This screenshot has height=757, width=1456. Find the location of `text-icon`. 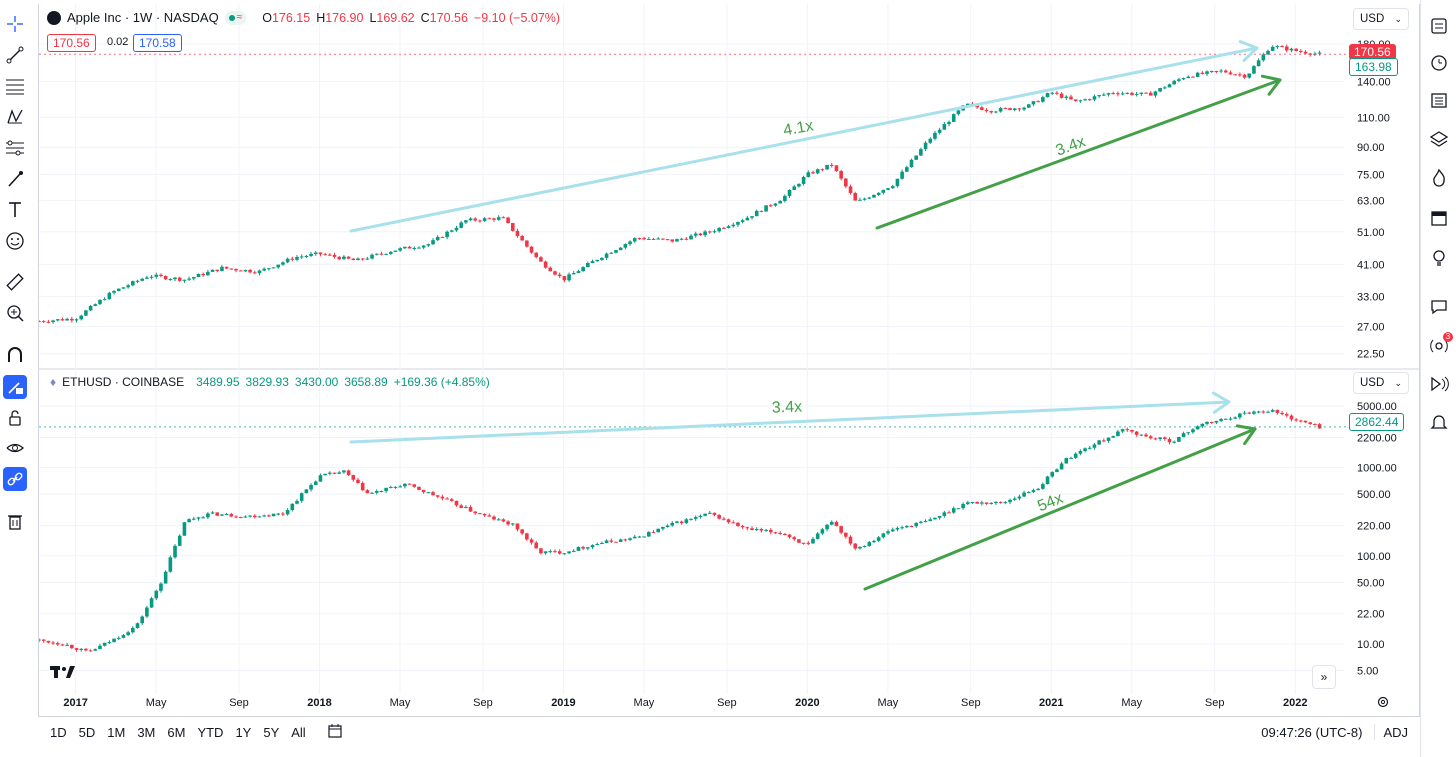

text-icon is located at coordinates (15, 210).